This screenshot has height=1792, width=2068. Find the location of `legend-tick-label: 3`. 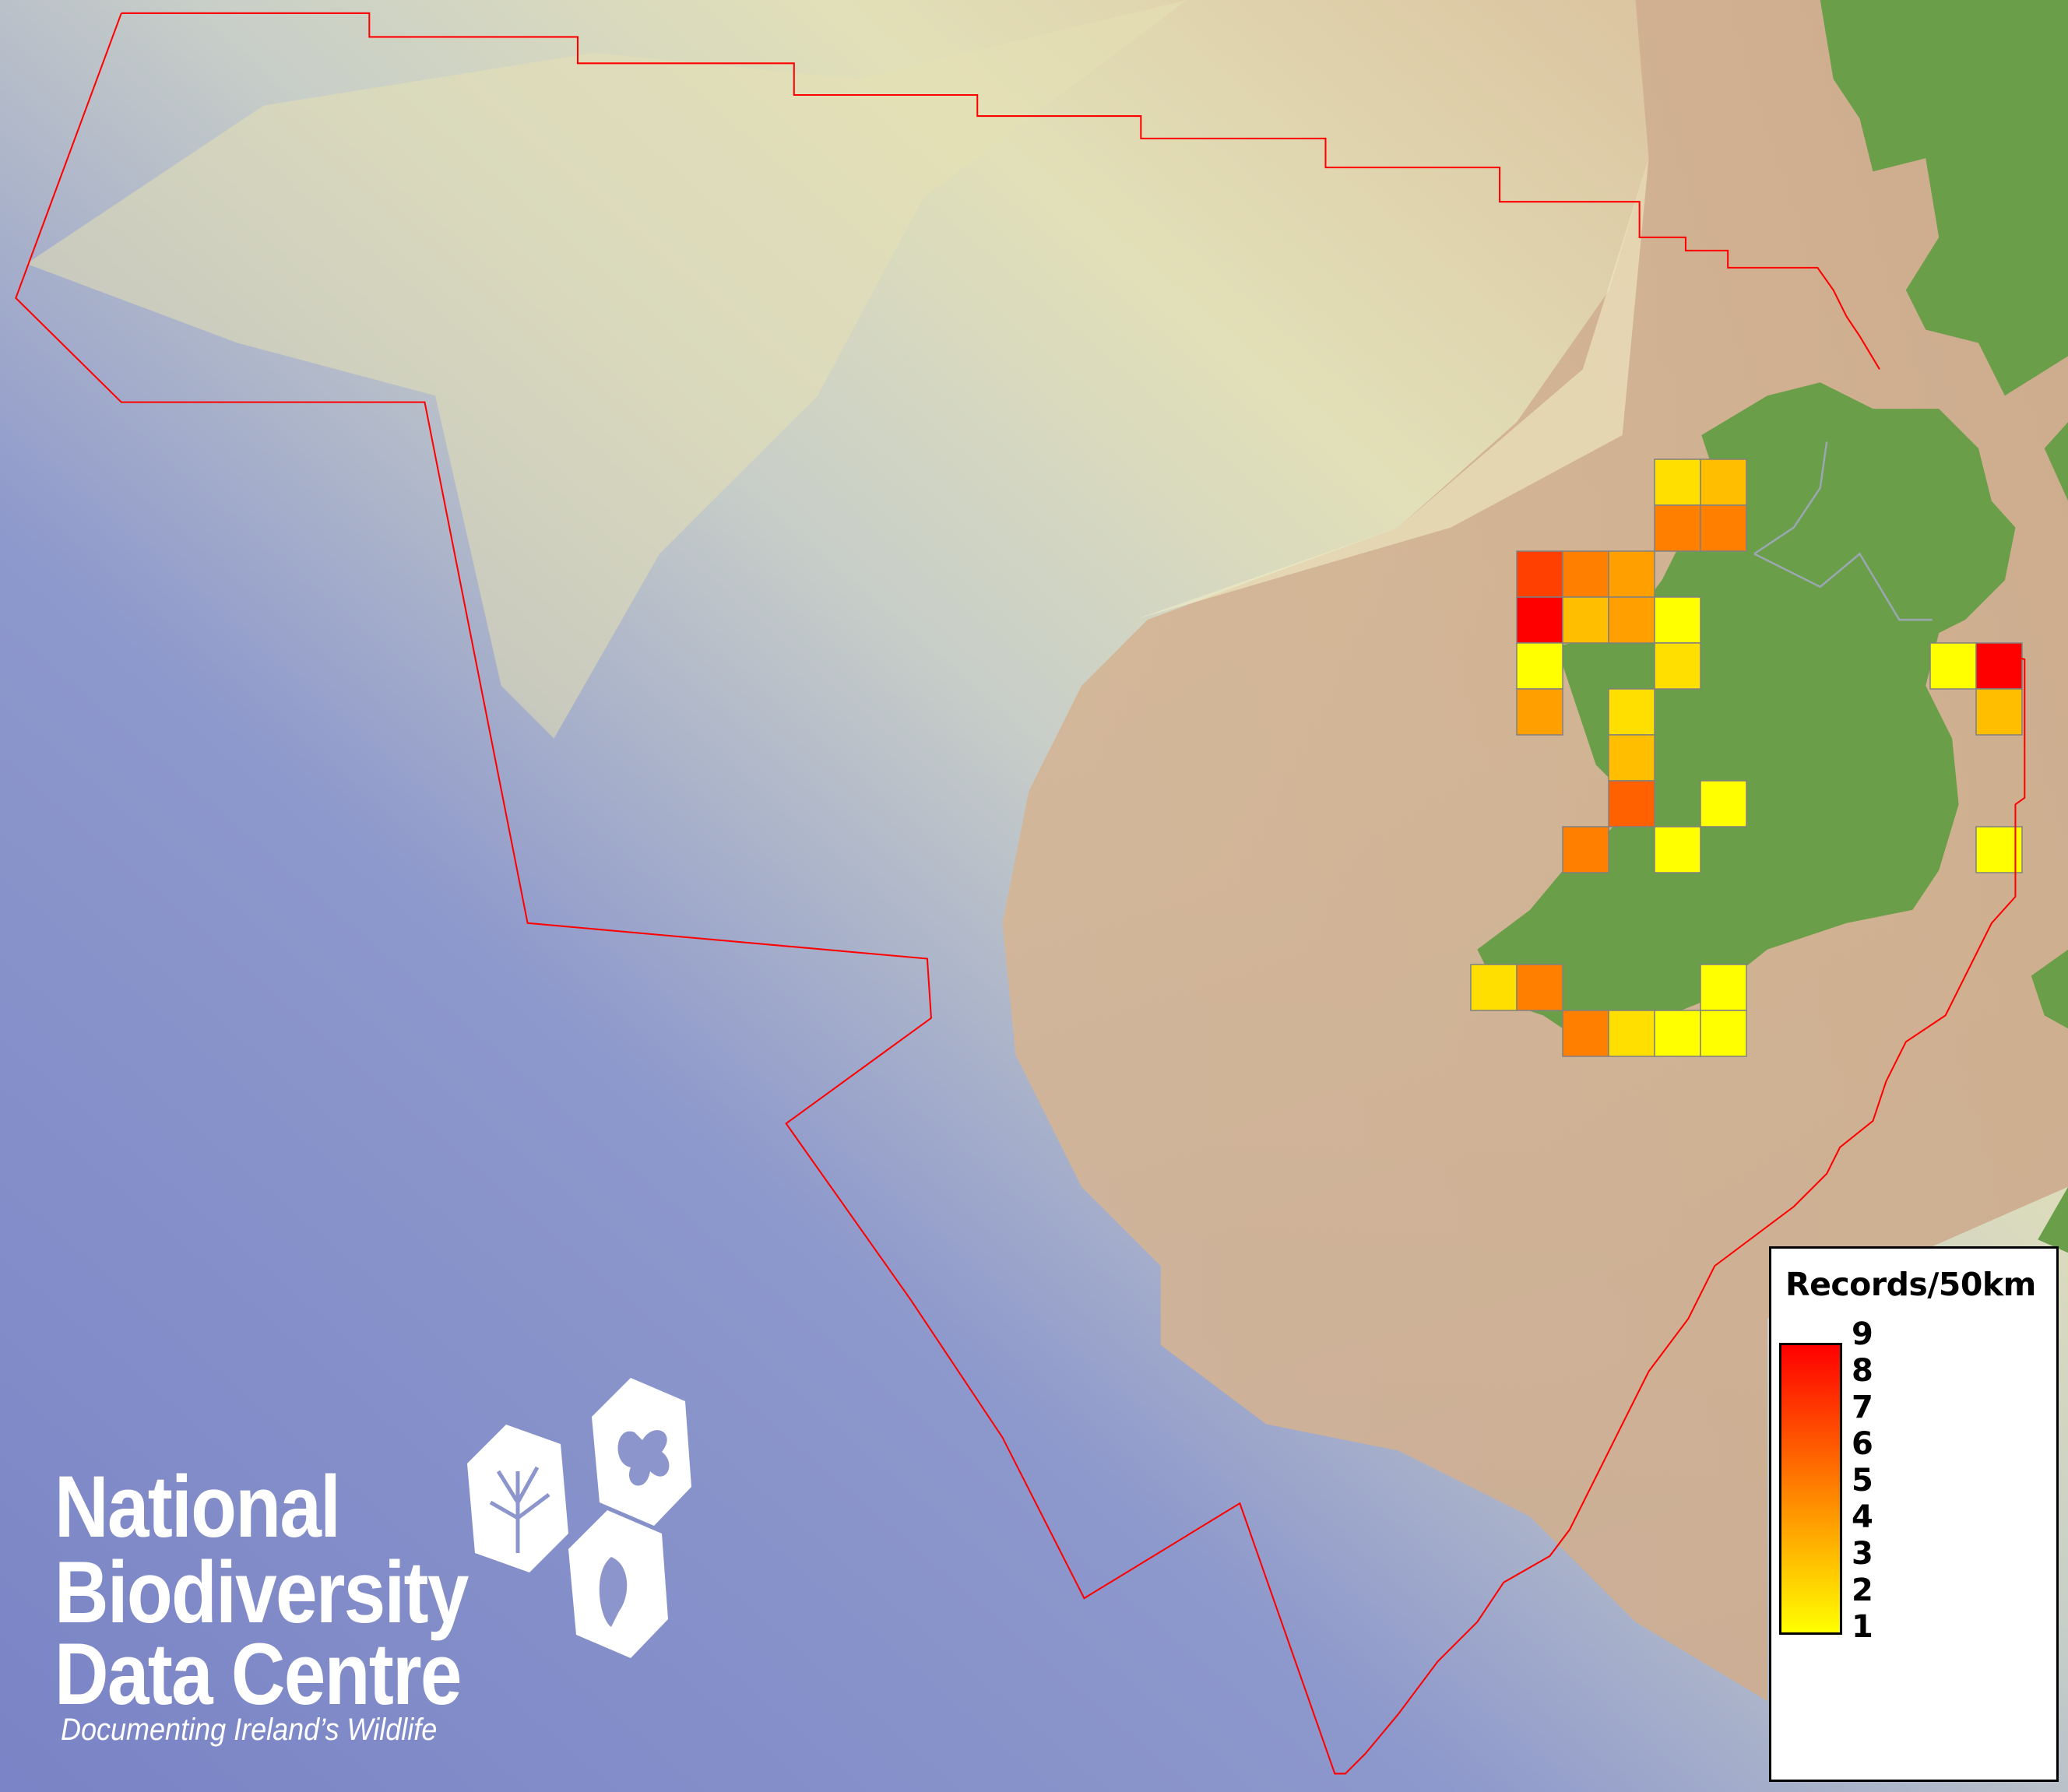

legend-tick-label: 3 is located at coordinates (1863, 1554).